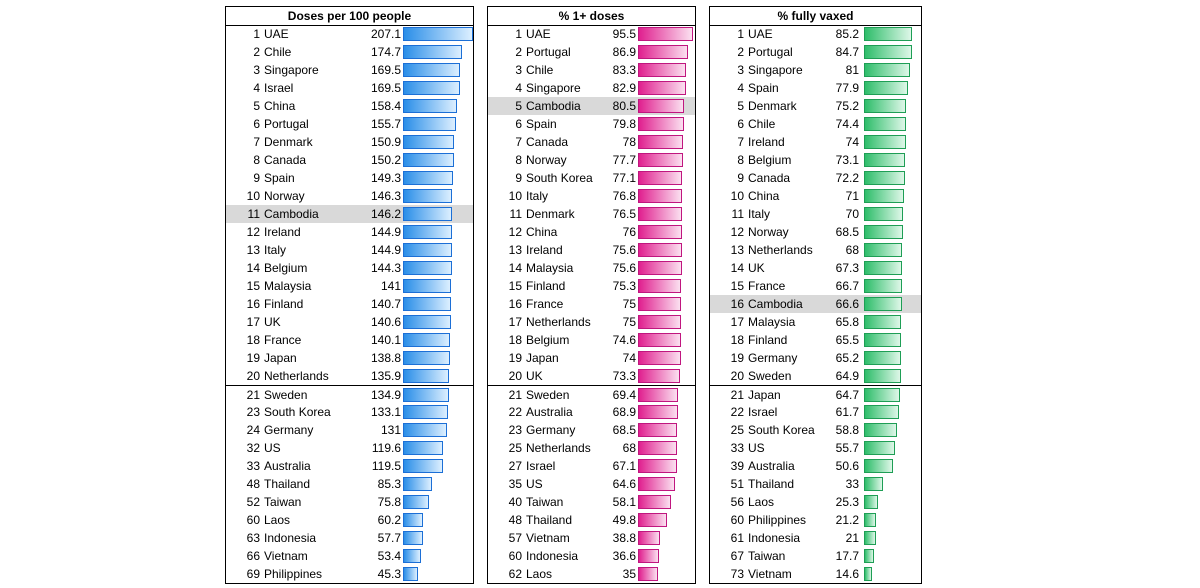  What do you see at coordinates (283, 340) in the screenshot?
I see `country-label: France` at bounding box center [283, 340].